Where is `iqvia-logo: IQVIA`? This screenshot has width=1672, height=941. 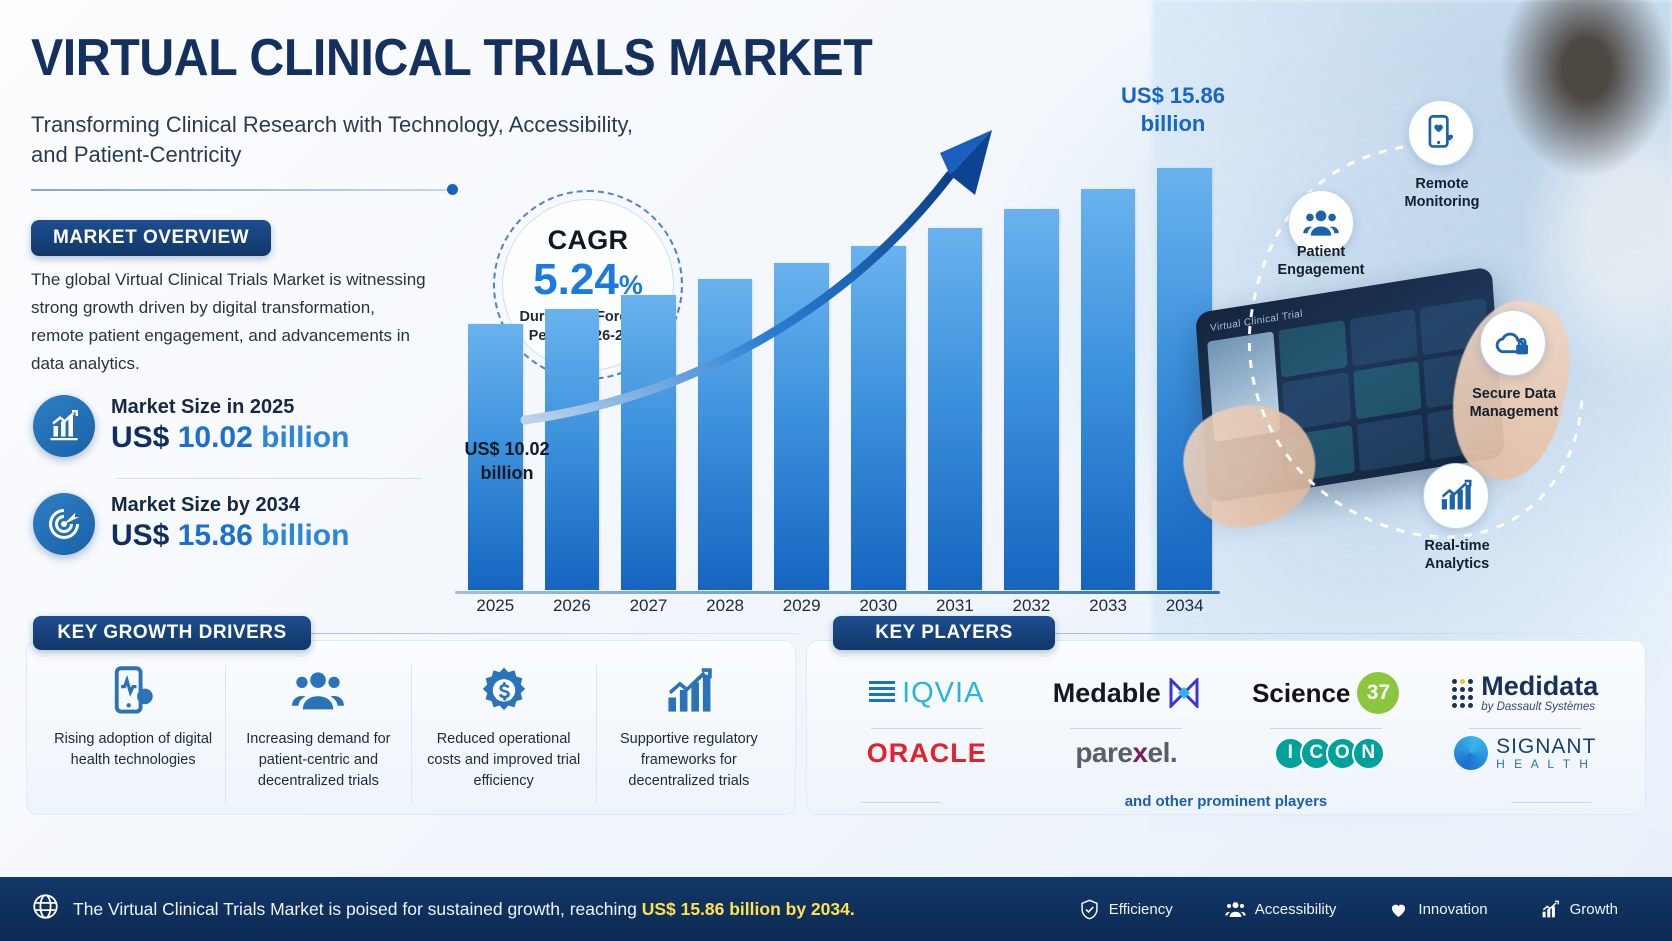 iqvia-logo: IQVIA is located at coordinates (926, 693).